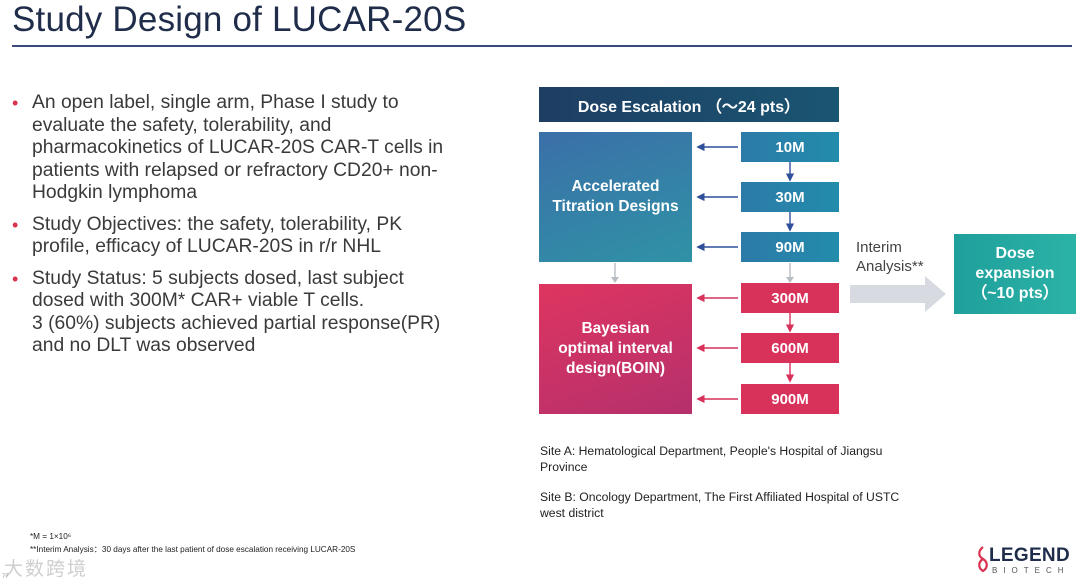  I want to click on footnote-m: *M = 1×10⁶, so click(51, 536).